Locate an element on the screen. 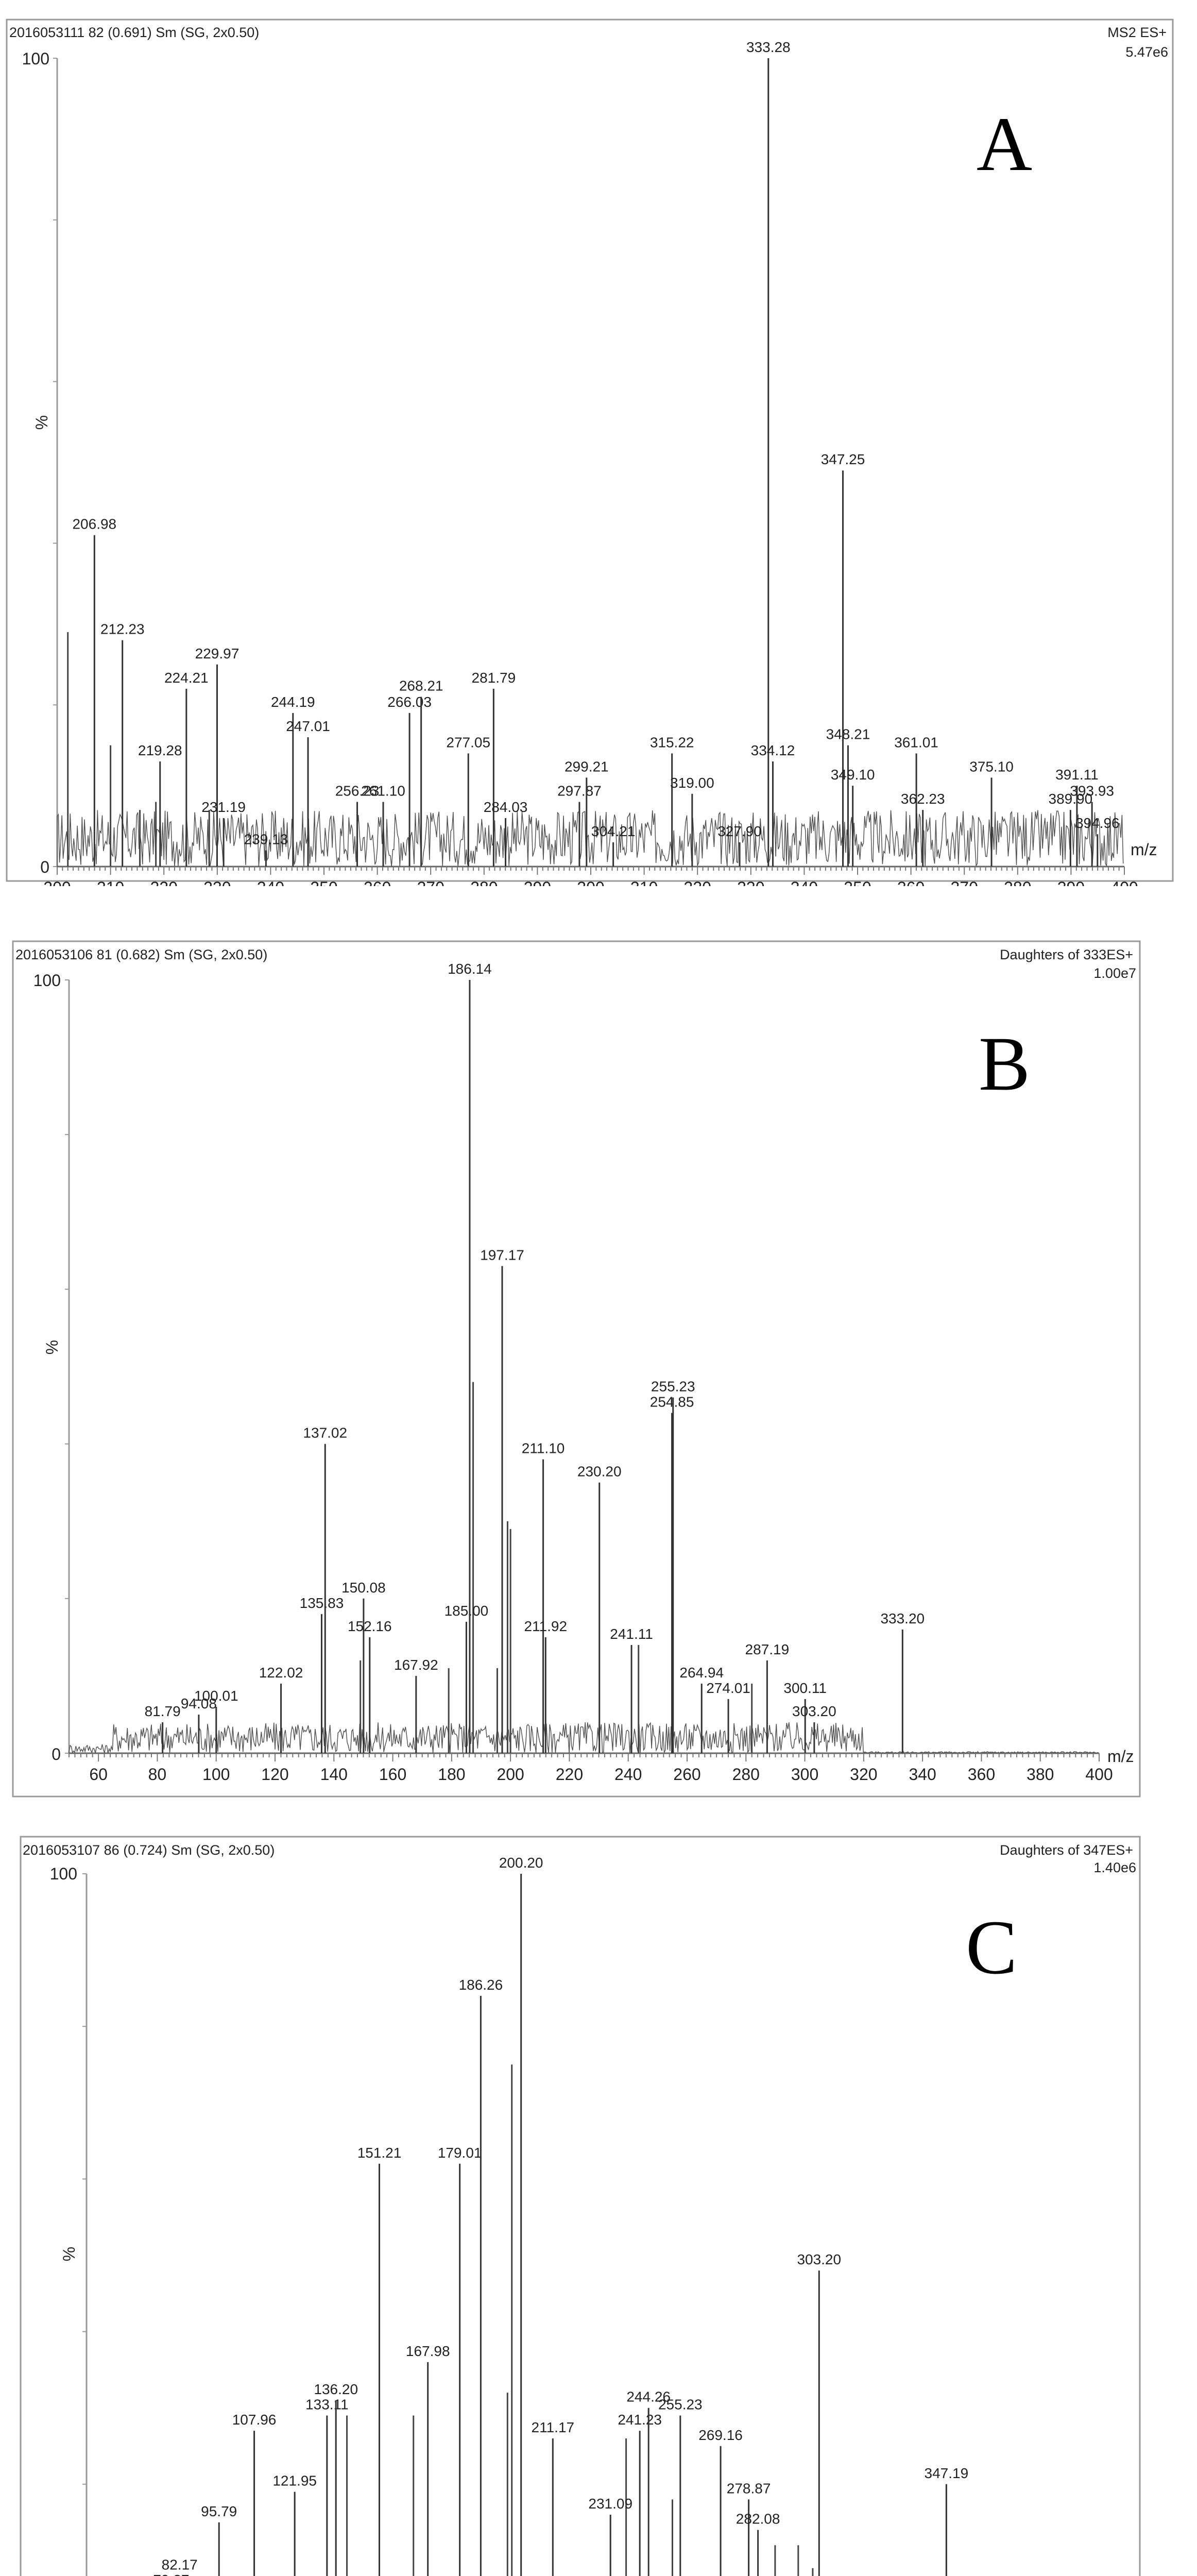  peak-label: 206.98 is located at coordinates (94, 524).